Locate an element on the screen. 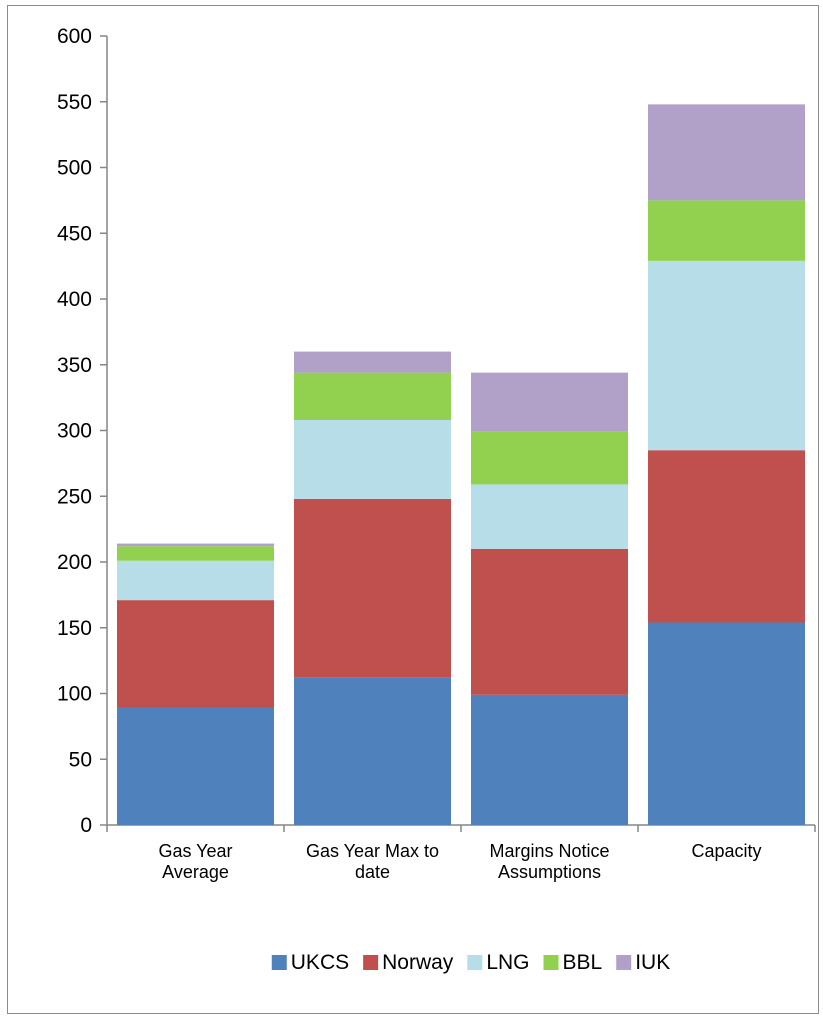 This screenshot has height=1019, width=823. y-tick-label: 300 is located at coordinates (74, 431).